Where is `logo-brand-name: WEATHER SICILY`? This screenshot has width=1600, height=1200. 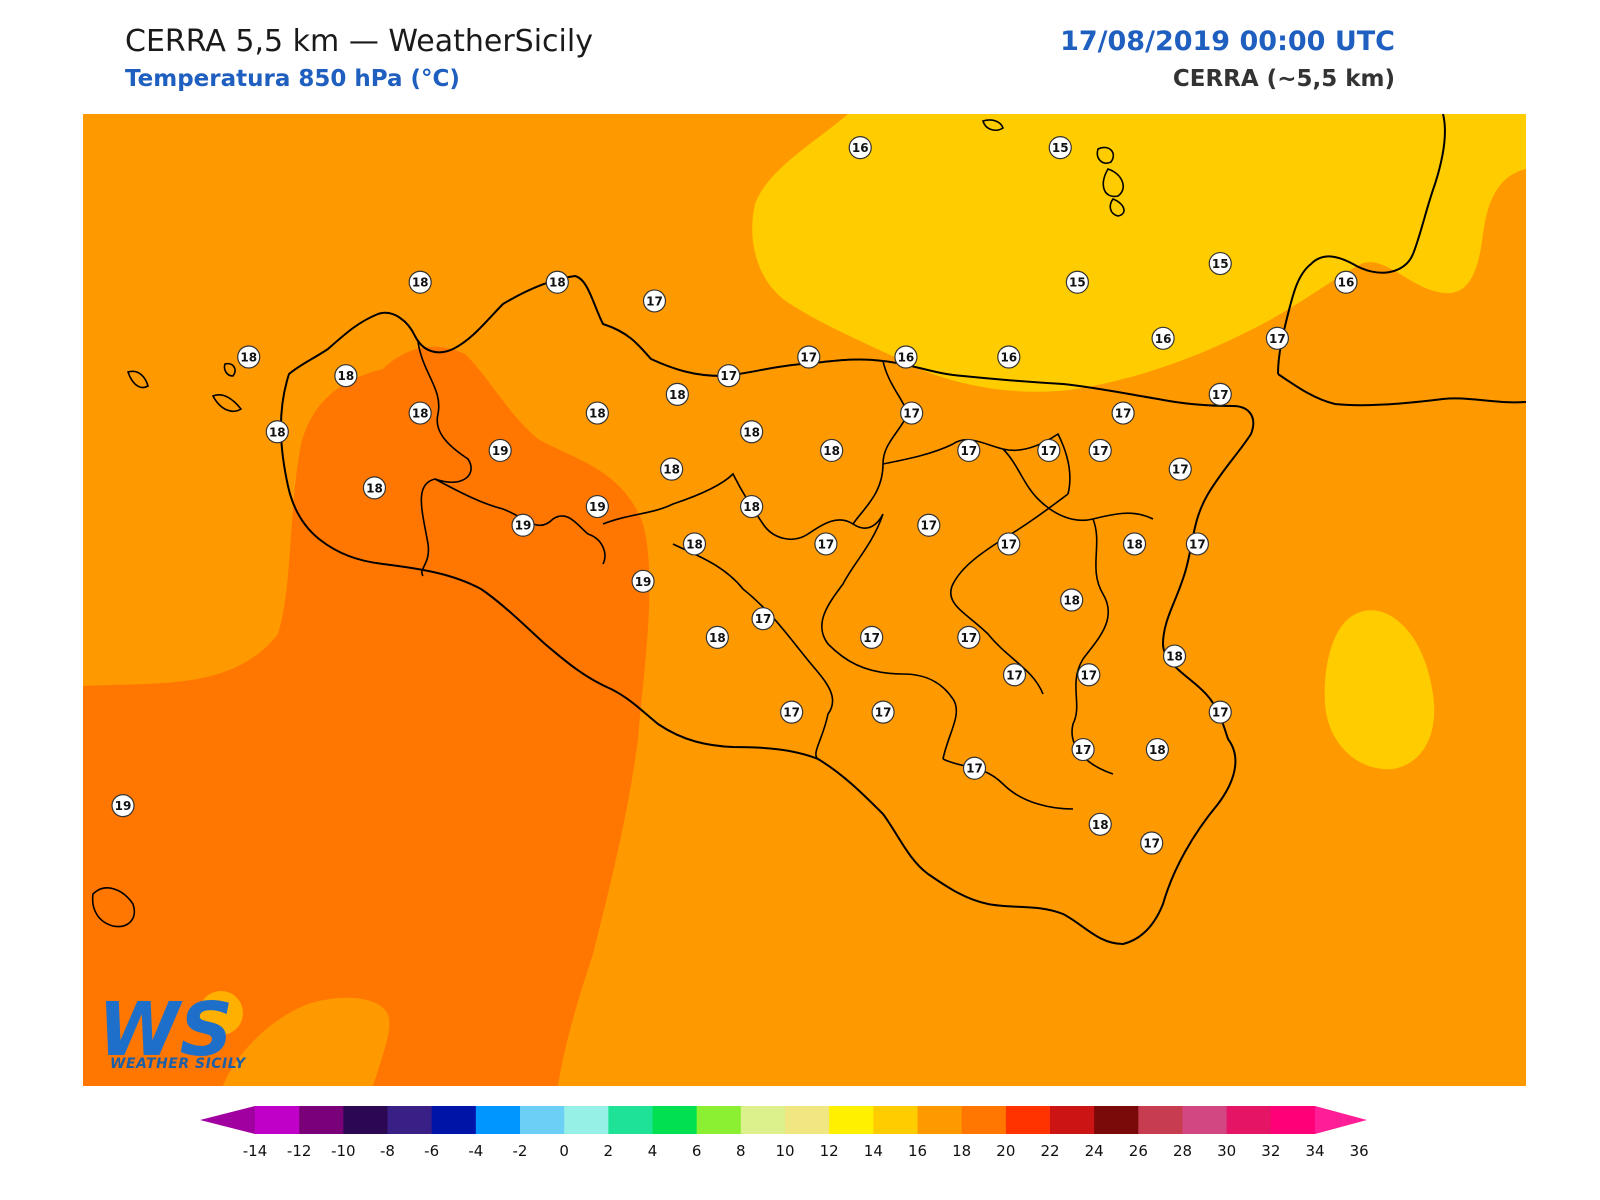
logo-brand-name: WEATHER SICILY is located at coordinates (178, 1064).